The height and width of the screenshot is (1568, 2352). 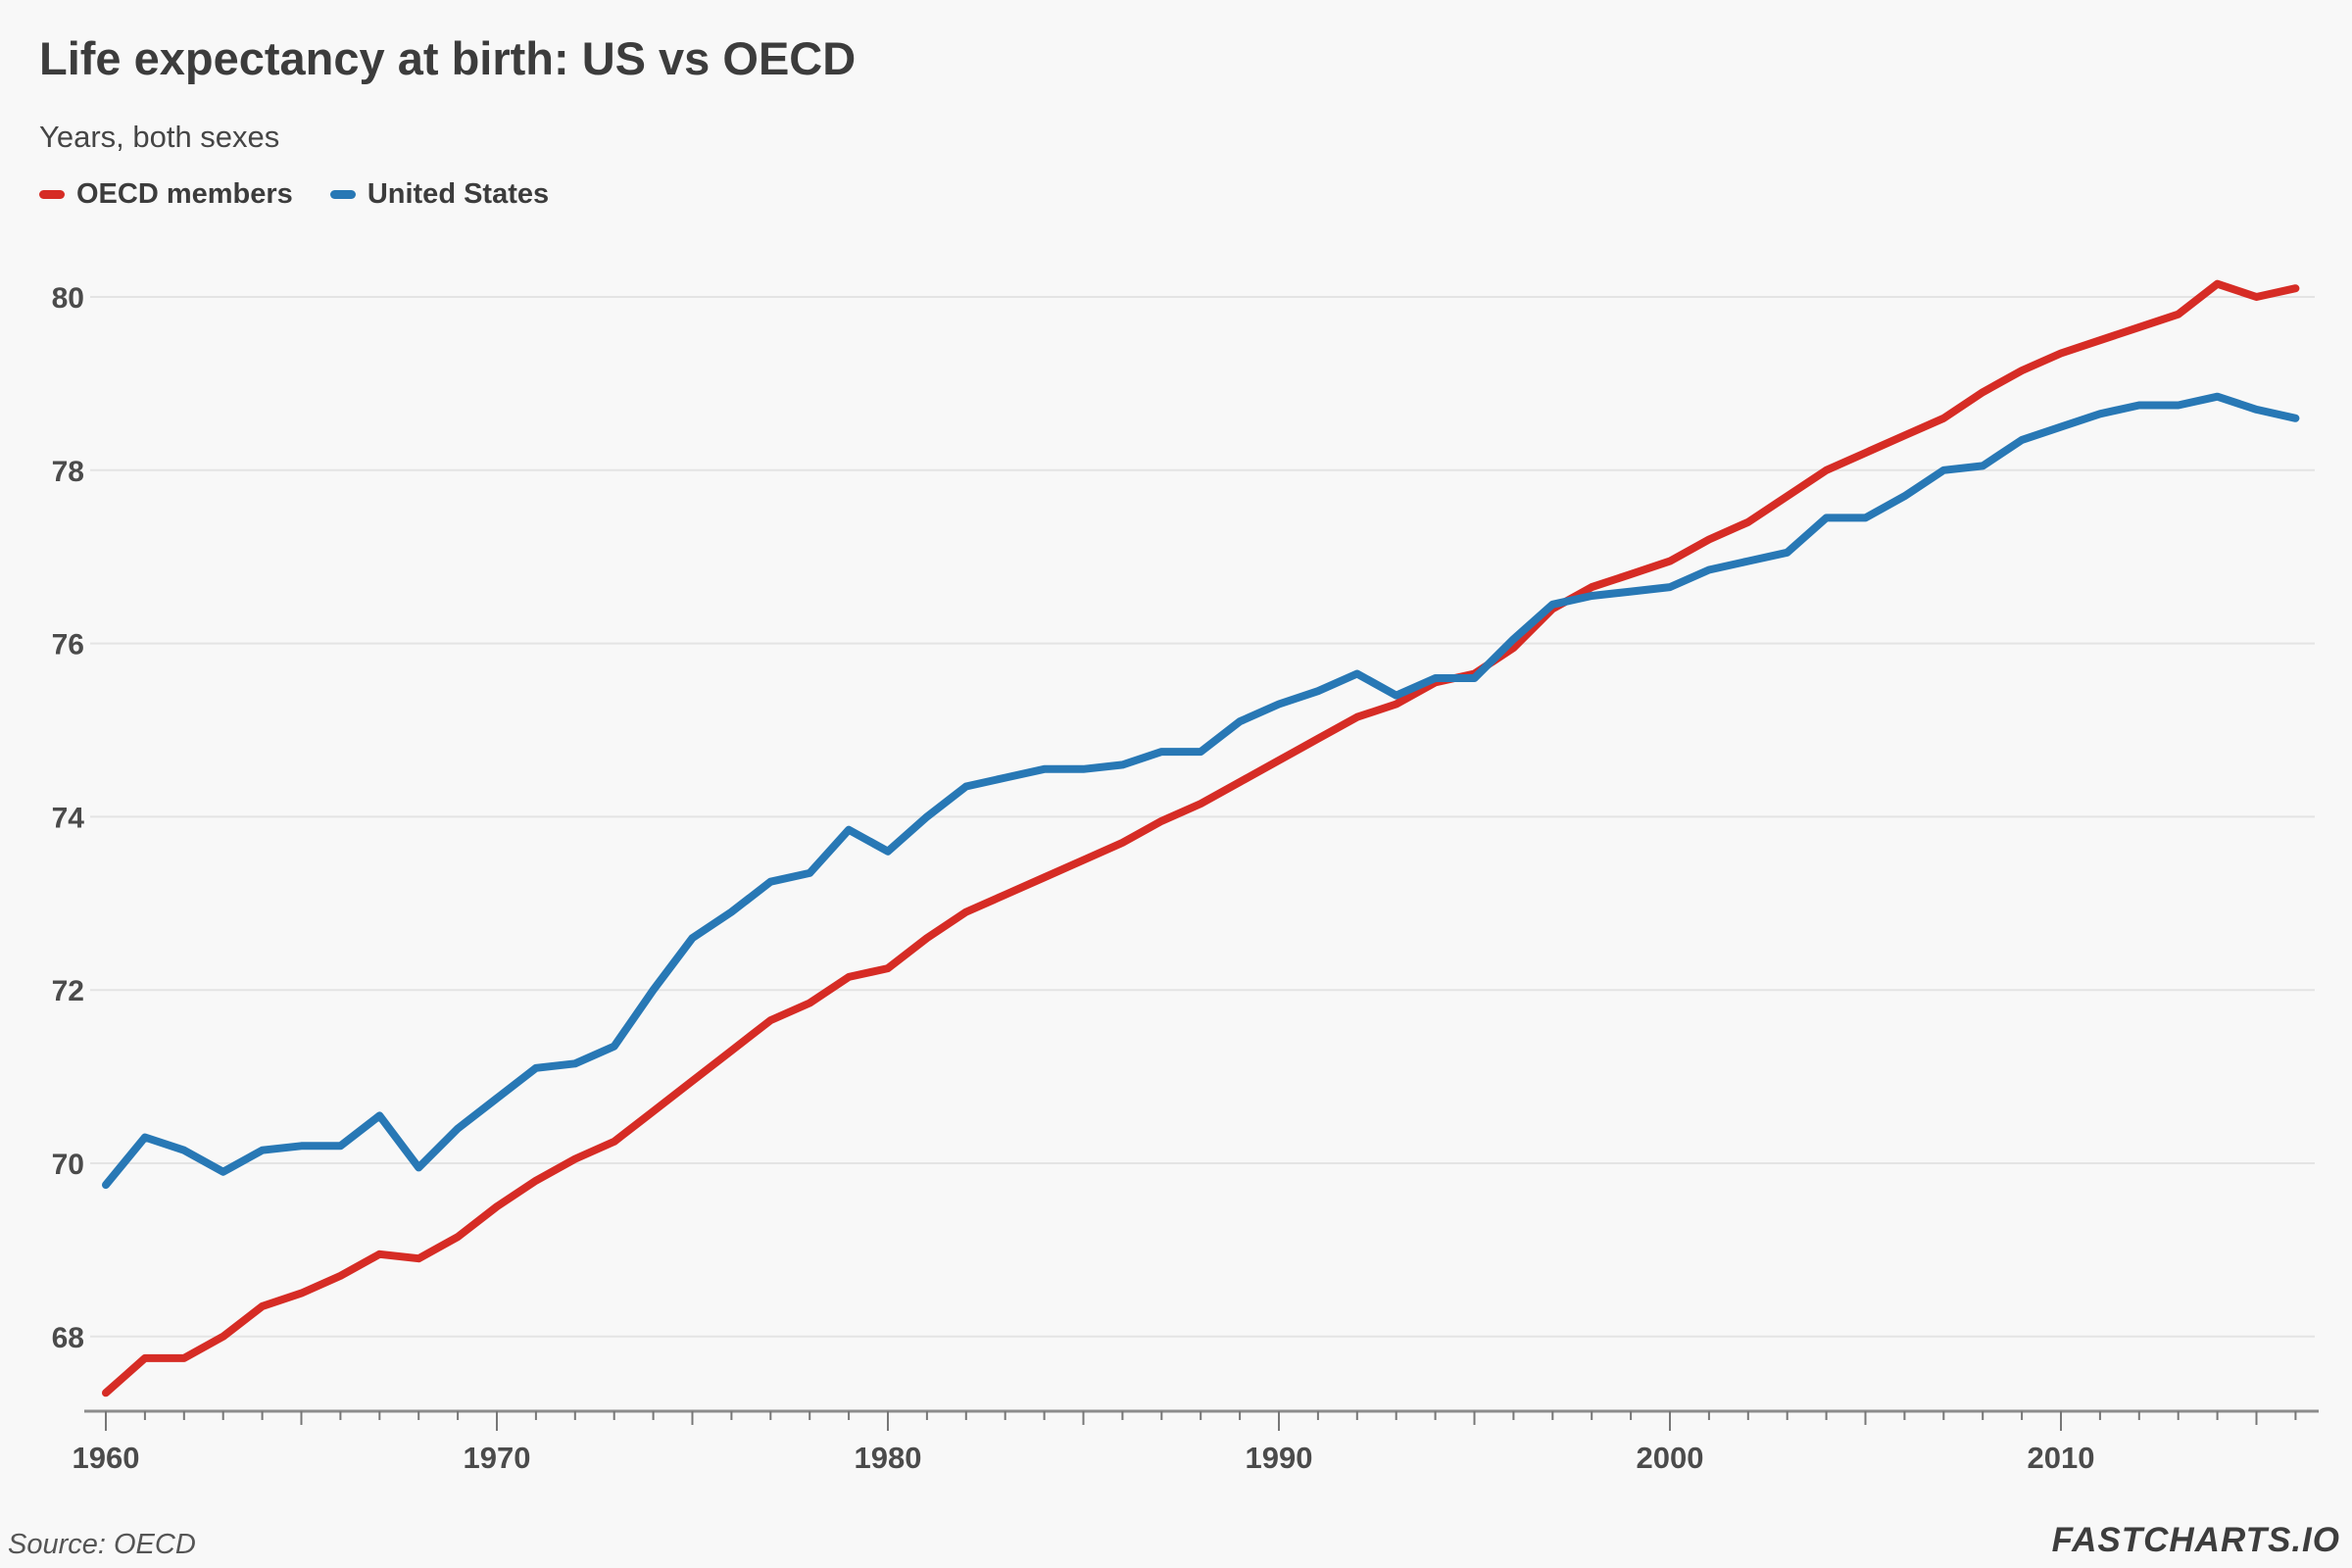 I want to click on x-axis-tick-label: 1960, so click(x=106, y=1458).